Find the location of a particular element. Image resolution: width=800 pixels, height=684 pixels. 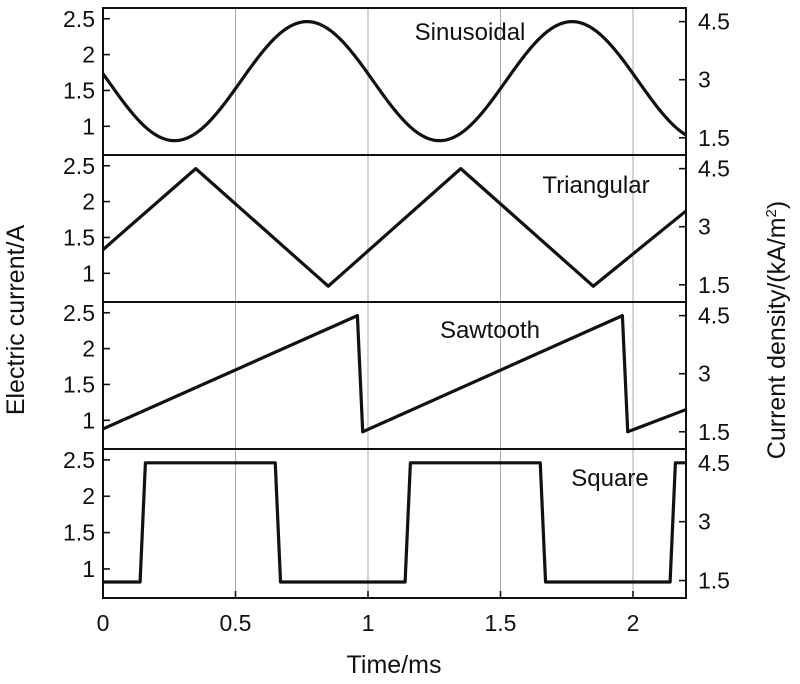

panel-title-sawtooth: Sawtooth is located at coordinates (490, 330).